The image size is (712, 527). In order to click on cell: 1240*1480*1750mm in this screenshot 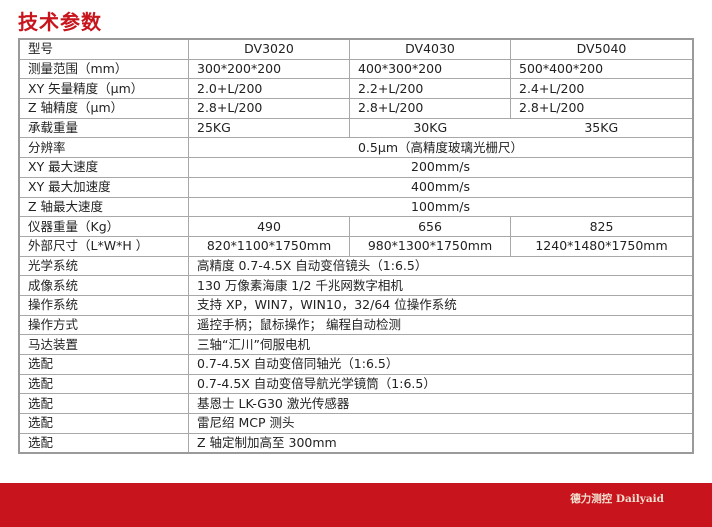, I will do `click(602, 246)`.